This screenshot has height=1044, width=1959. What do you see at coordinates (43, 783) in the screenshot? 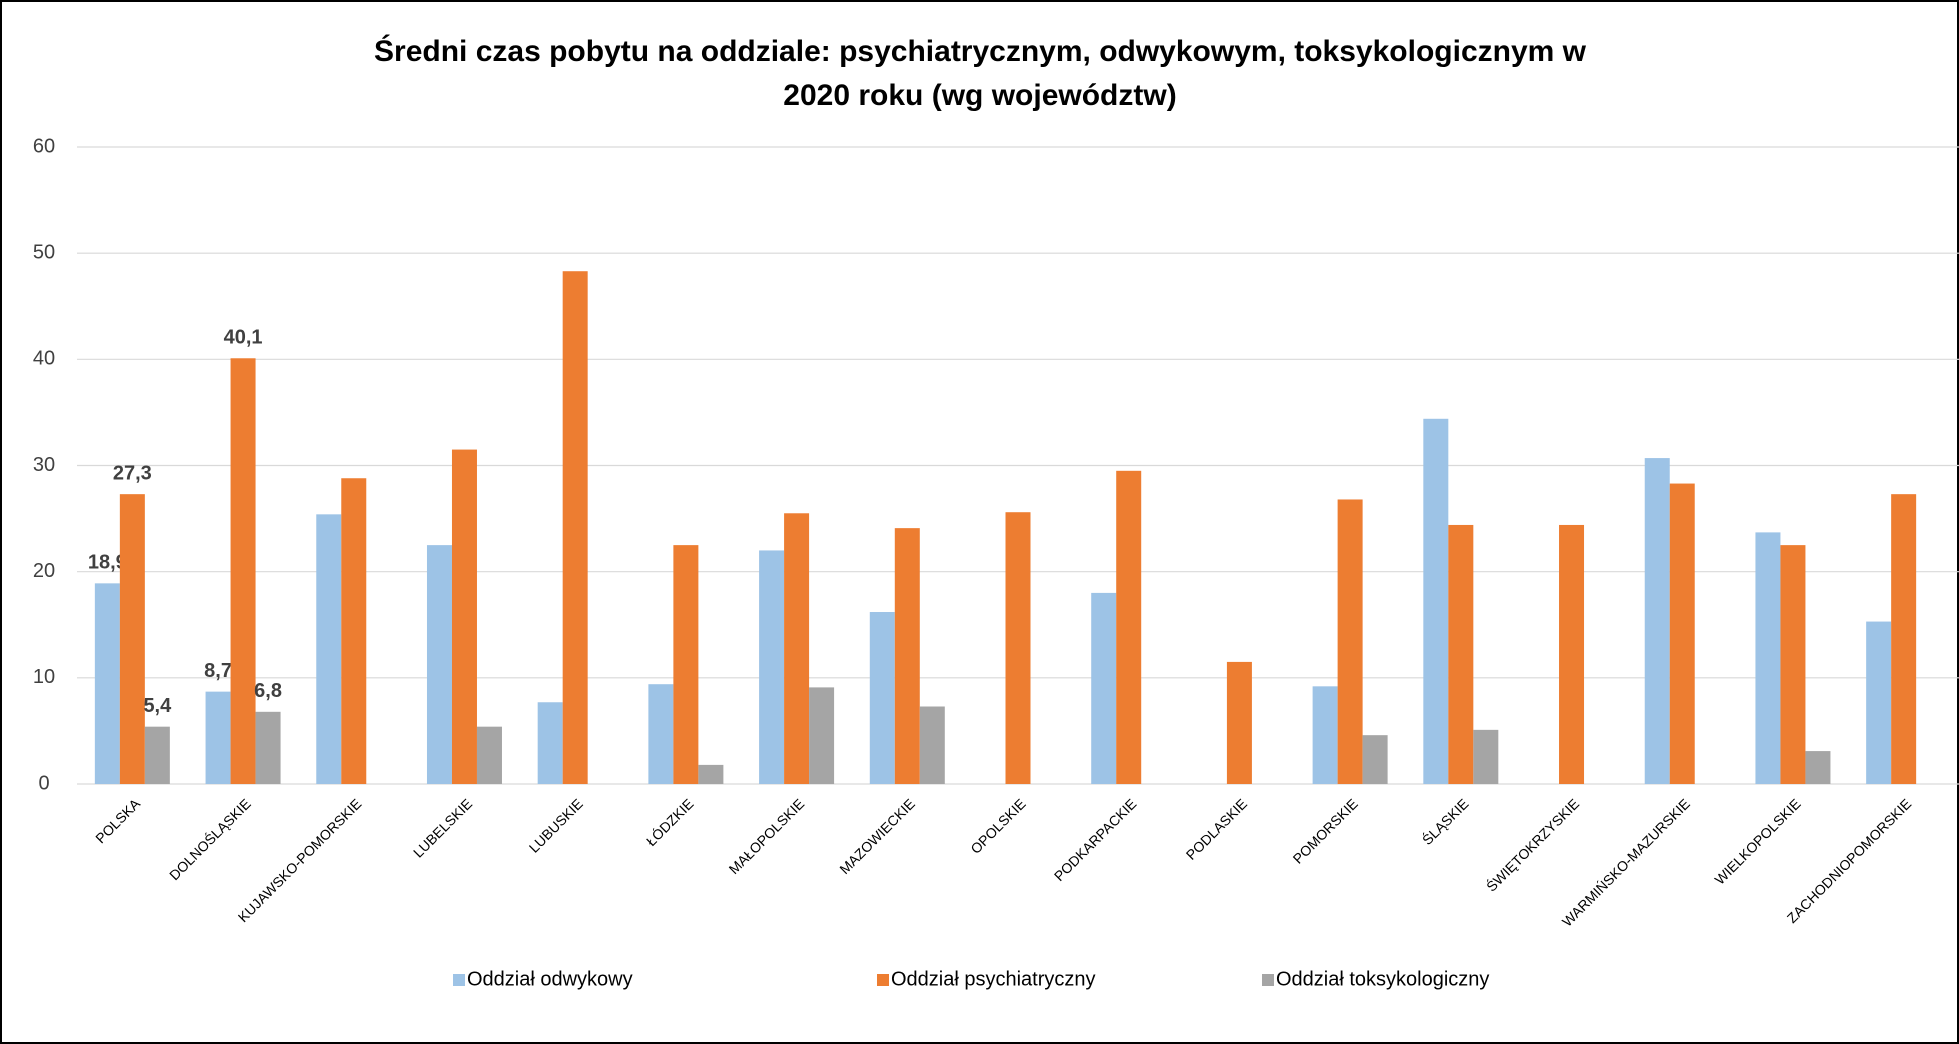
I see `y-tick-label: 0` at bounding box center [43, 783].